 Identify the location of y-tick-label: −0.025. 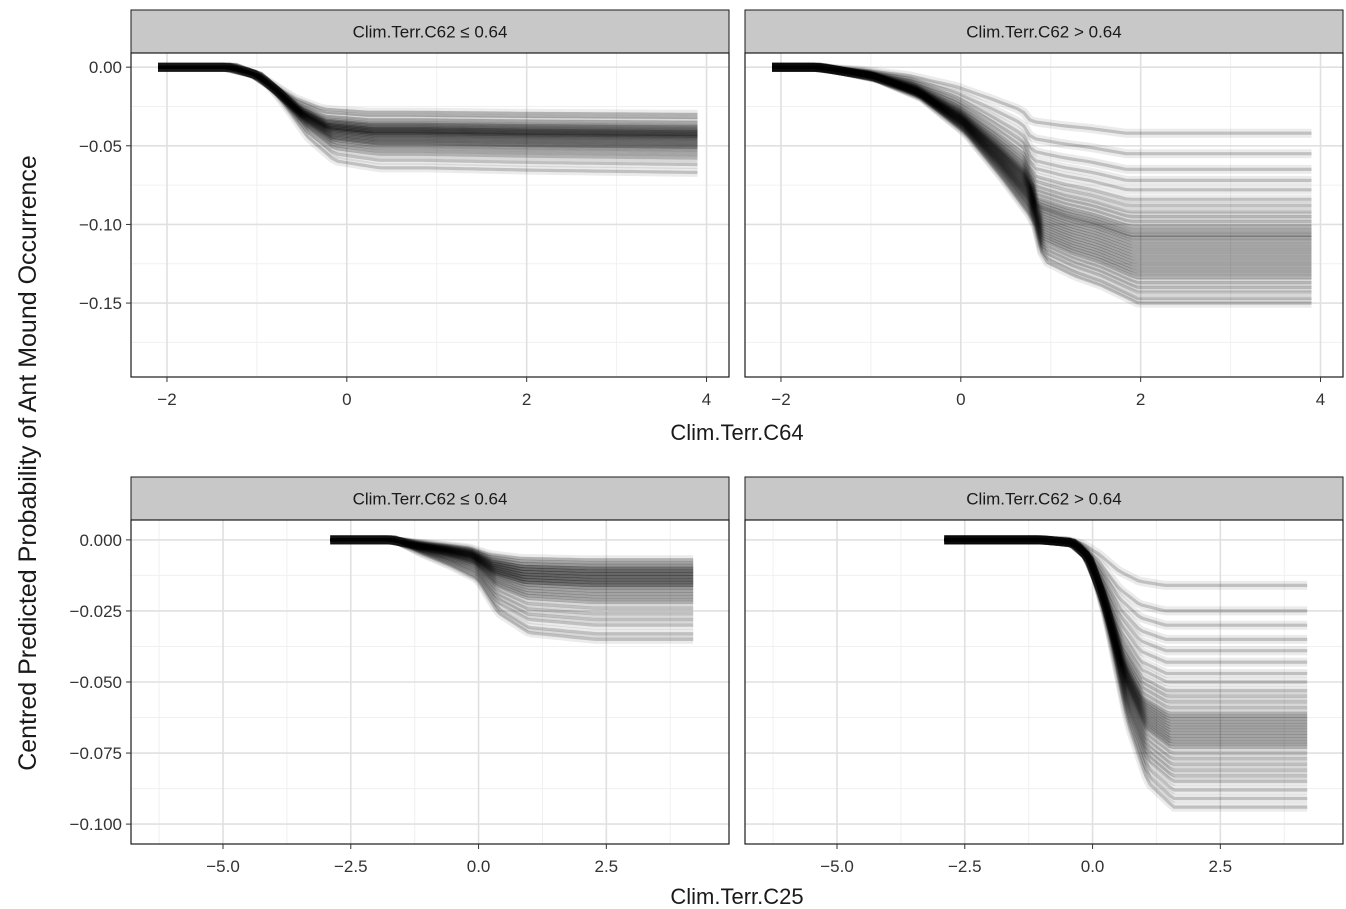
(96, 611).